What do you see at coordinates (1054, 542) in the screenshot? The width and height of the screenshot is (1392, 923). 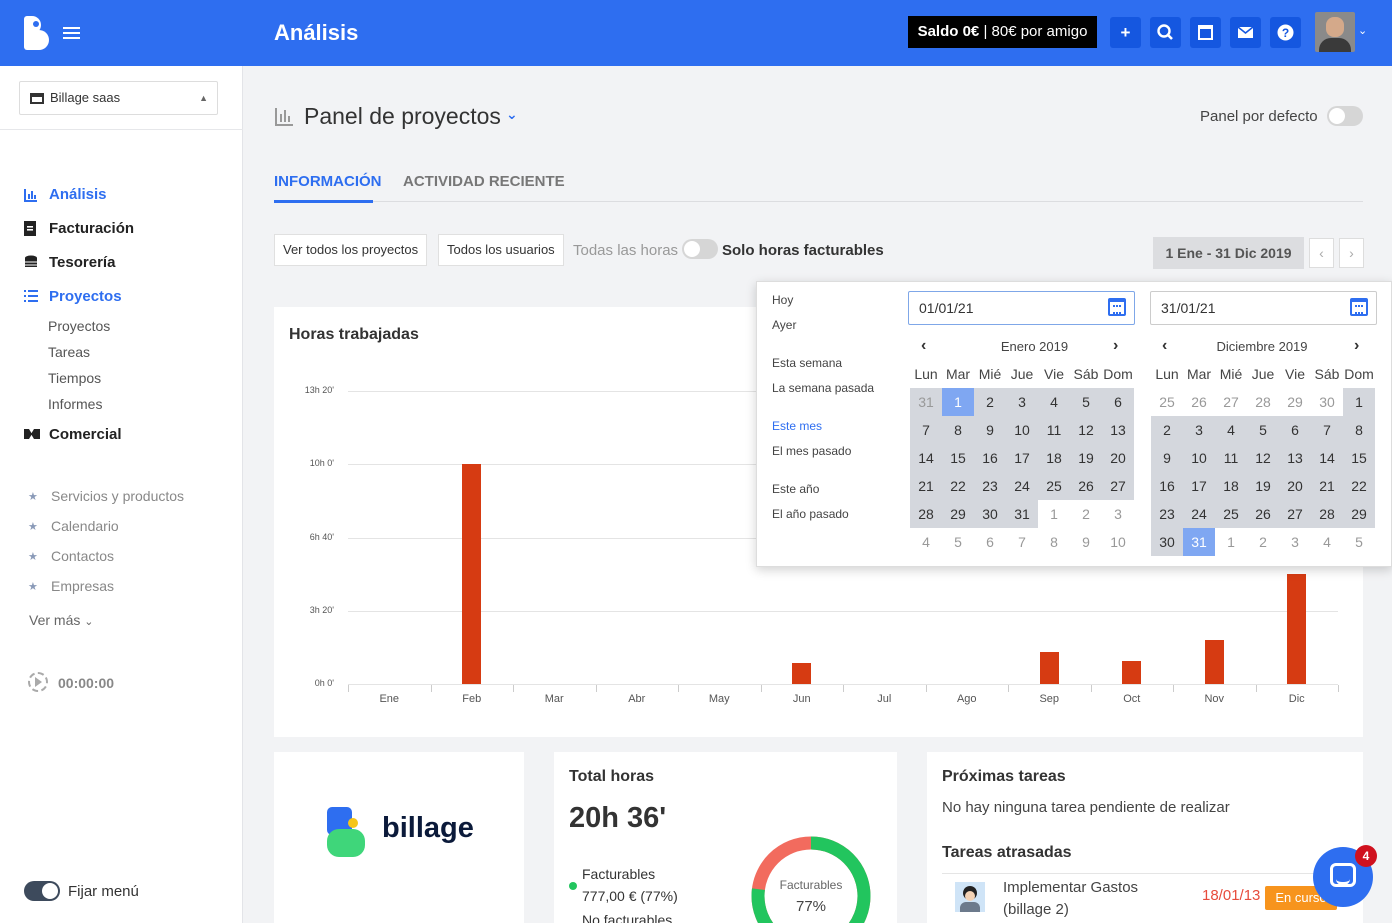 I see `calendar-day: 8` at bounding box center [1054, 542].